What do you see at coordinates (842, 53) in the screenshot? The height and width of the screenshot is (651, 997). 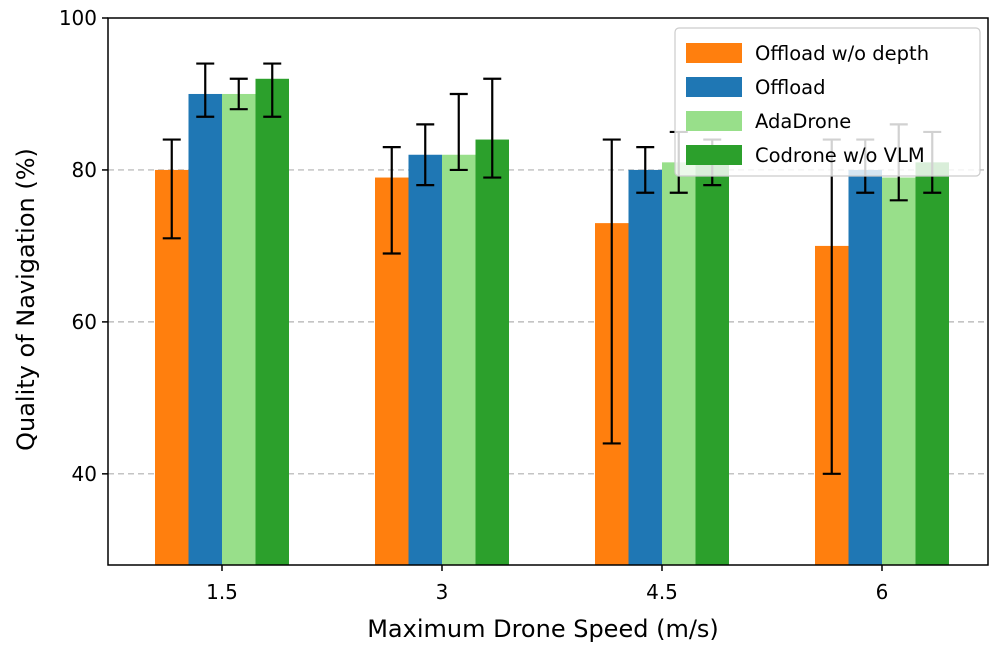 I see `legend-label: Offload w/o depth` at bounding box center [842, 53].